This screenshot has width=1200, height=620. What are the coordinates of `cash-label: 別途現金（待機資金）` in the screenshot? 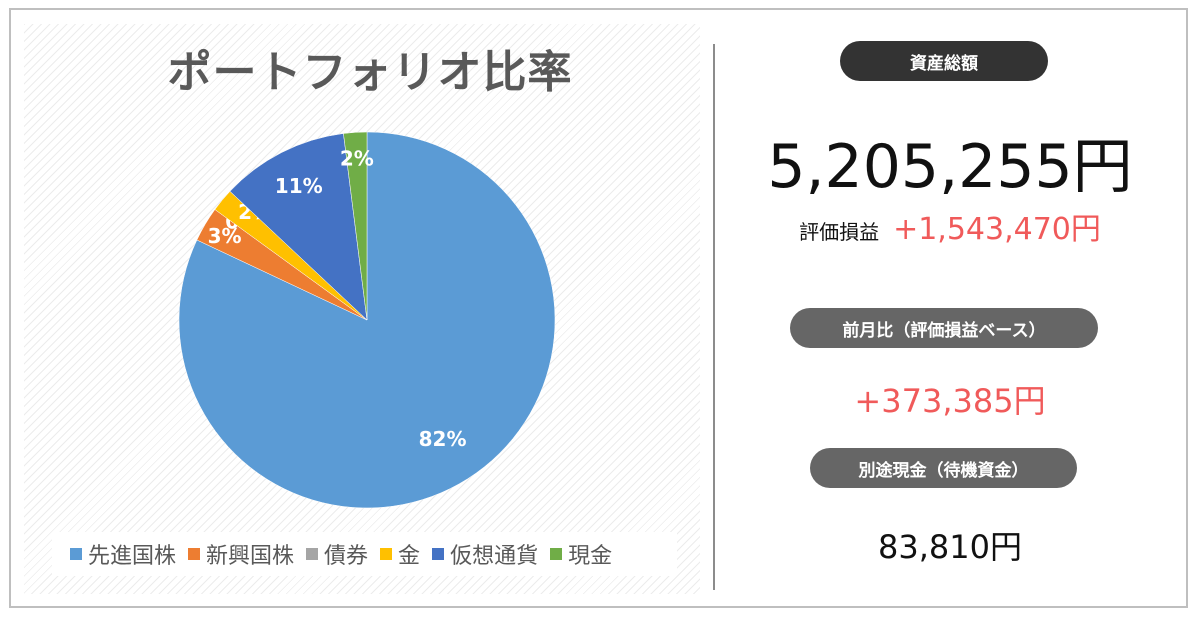 It's located at (943, 468).